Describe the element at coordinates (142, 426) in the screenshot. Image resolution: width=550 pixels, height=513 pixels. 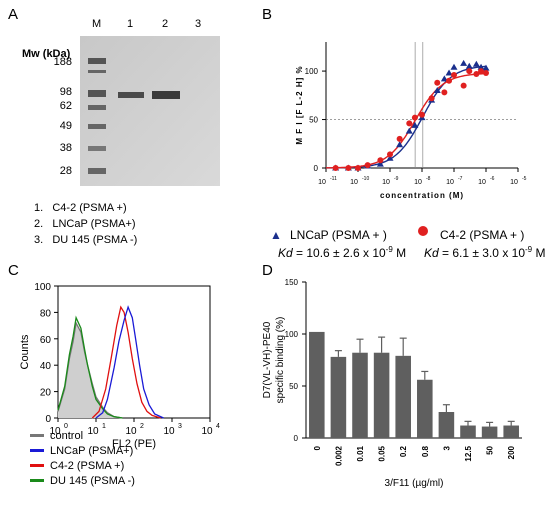
I see `x-tick-exponent: 2` at that location.